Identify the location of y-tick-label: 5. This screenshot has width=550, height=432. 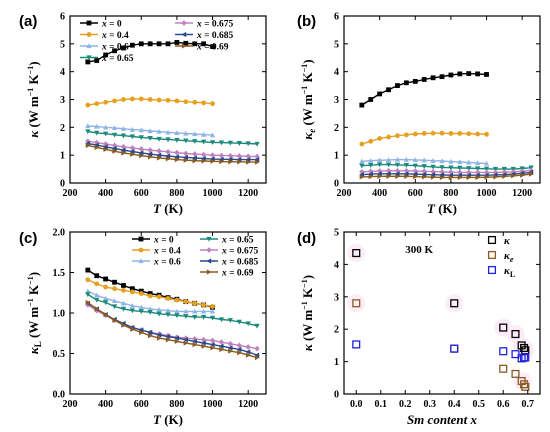
(62, 44).